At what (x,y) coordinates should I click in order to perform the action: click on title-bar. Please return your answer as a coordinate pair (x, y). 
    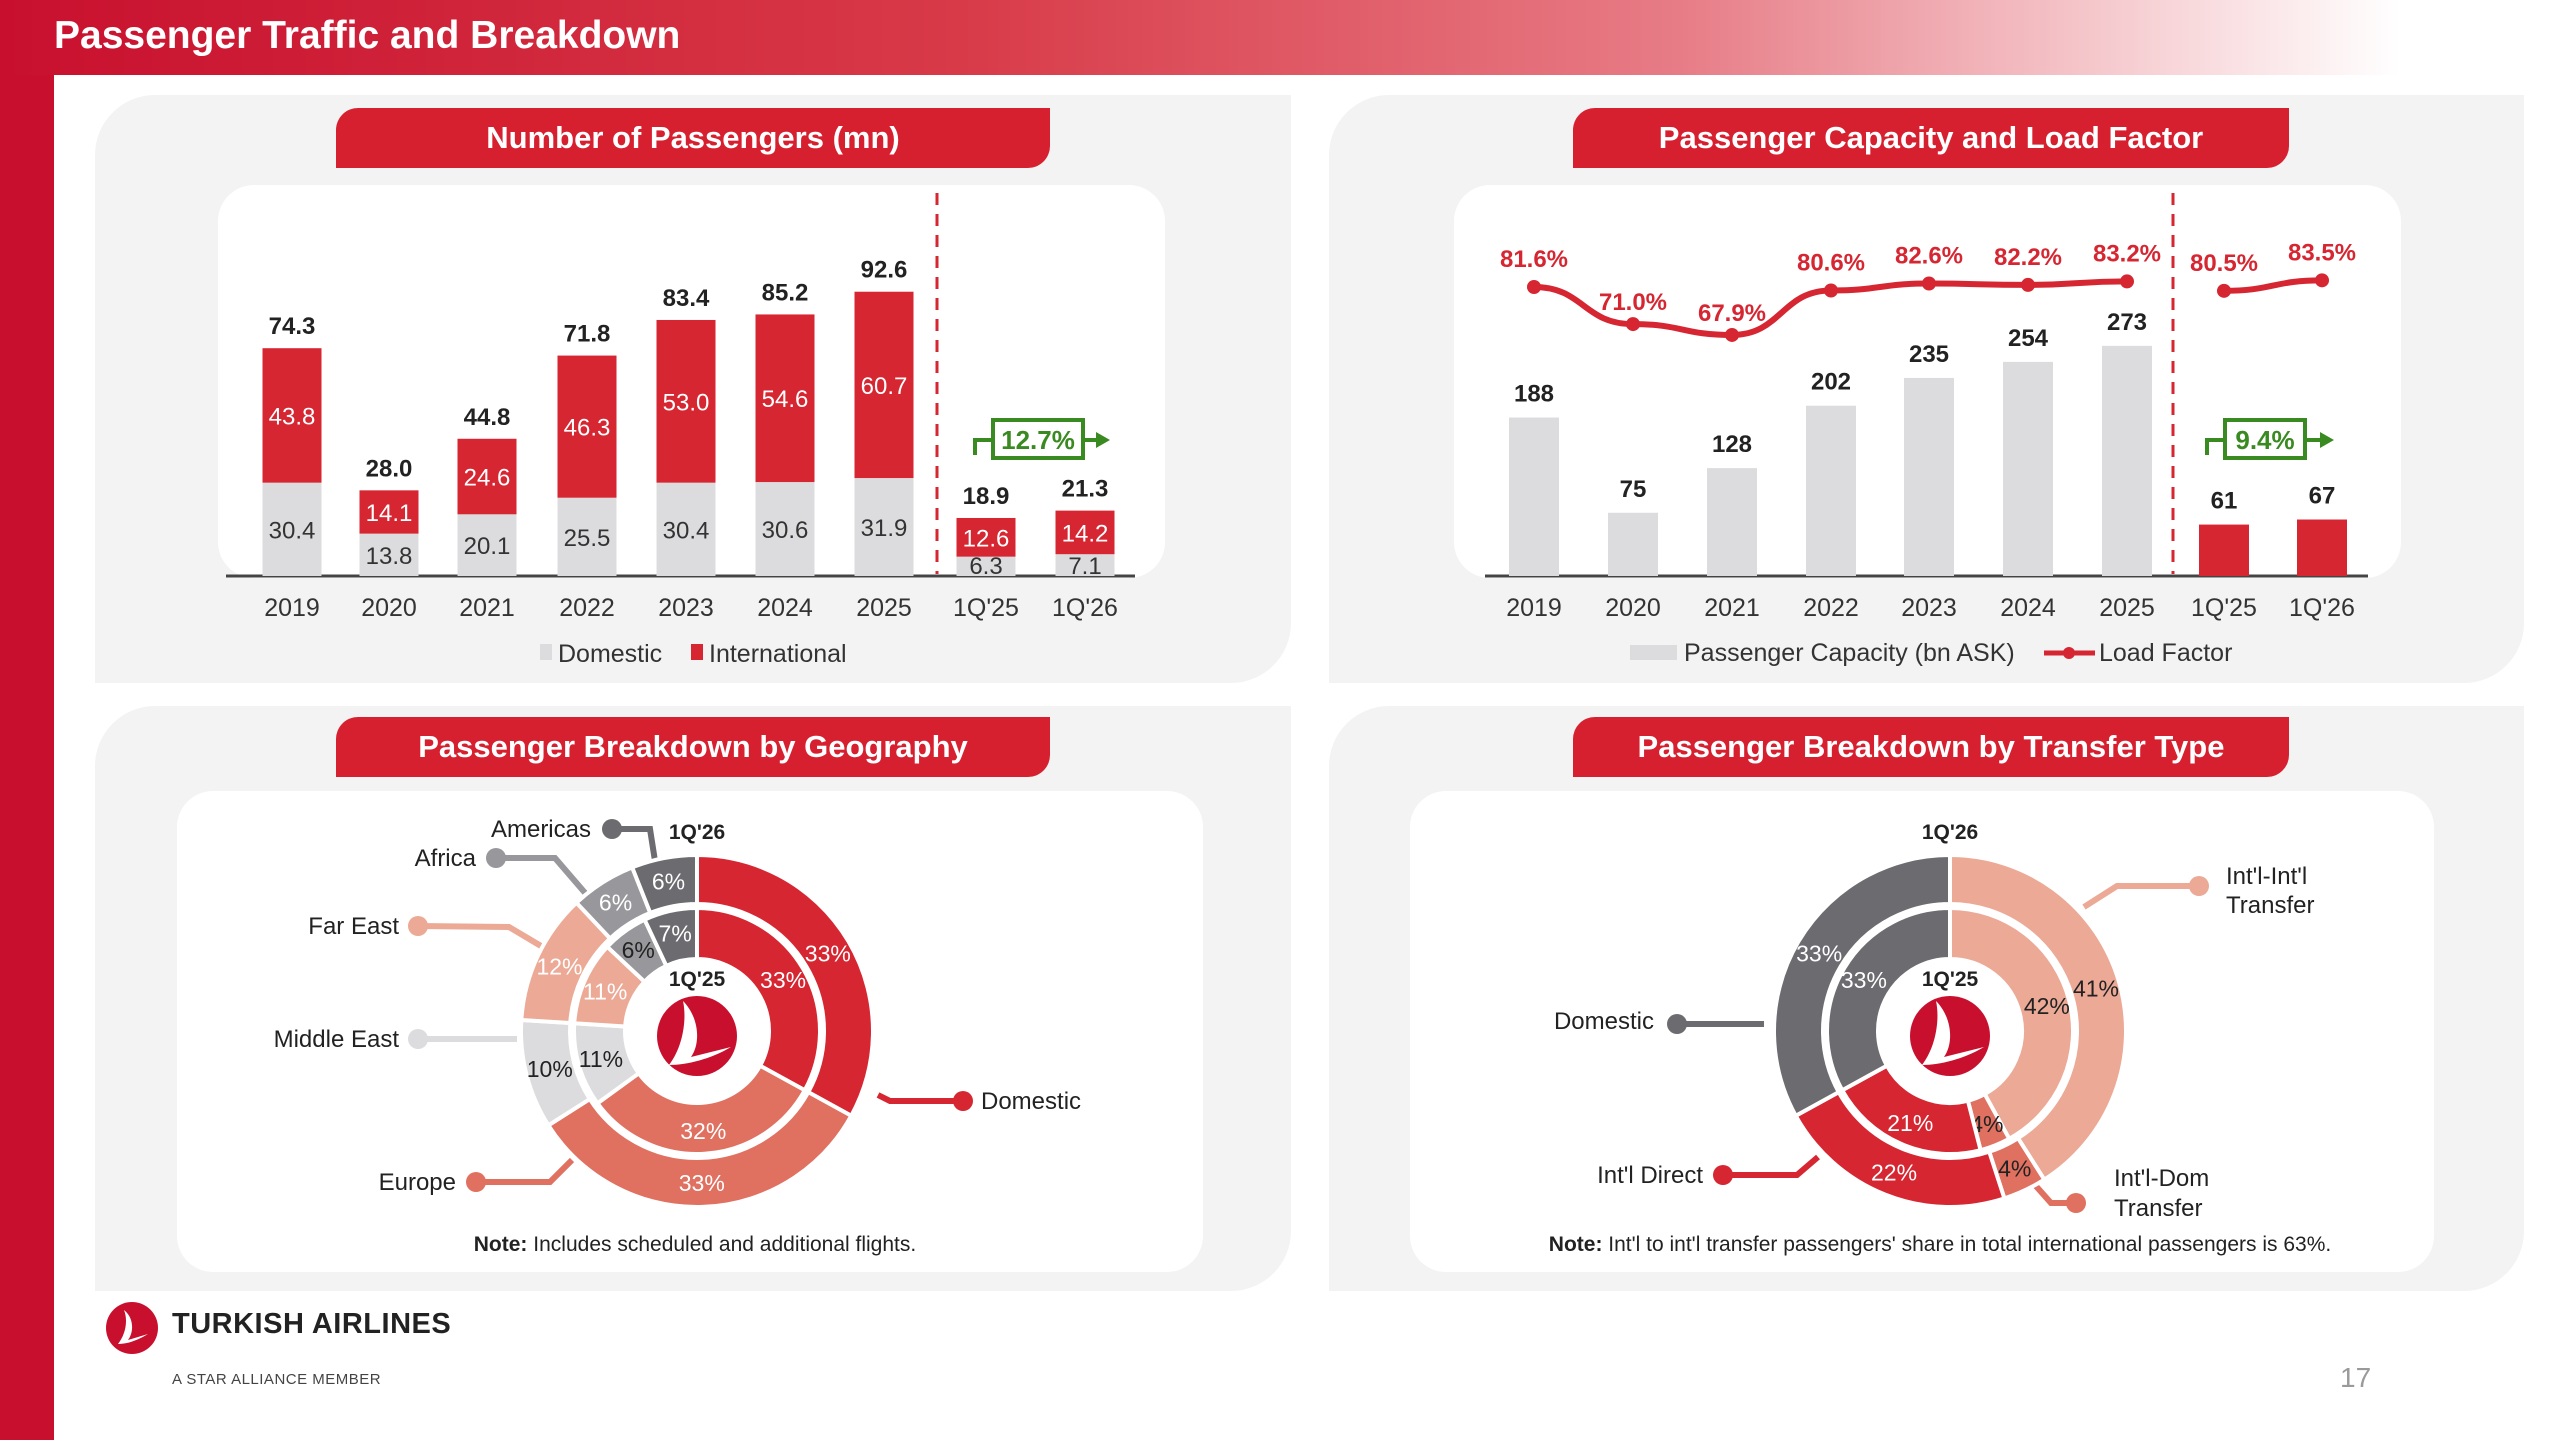
    Looking at the image, I should click on (1200, 37).